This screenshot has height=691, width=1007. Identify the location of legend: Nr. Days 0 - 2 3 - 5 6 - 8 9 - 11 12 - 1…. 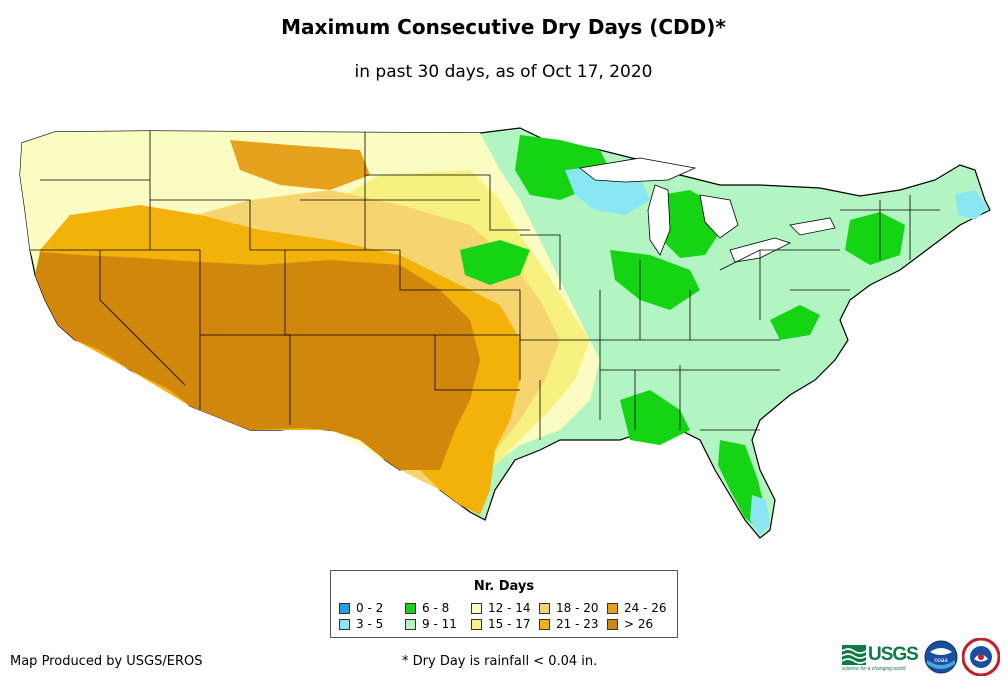
(504, 604).